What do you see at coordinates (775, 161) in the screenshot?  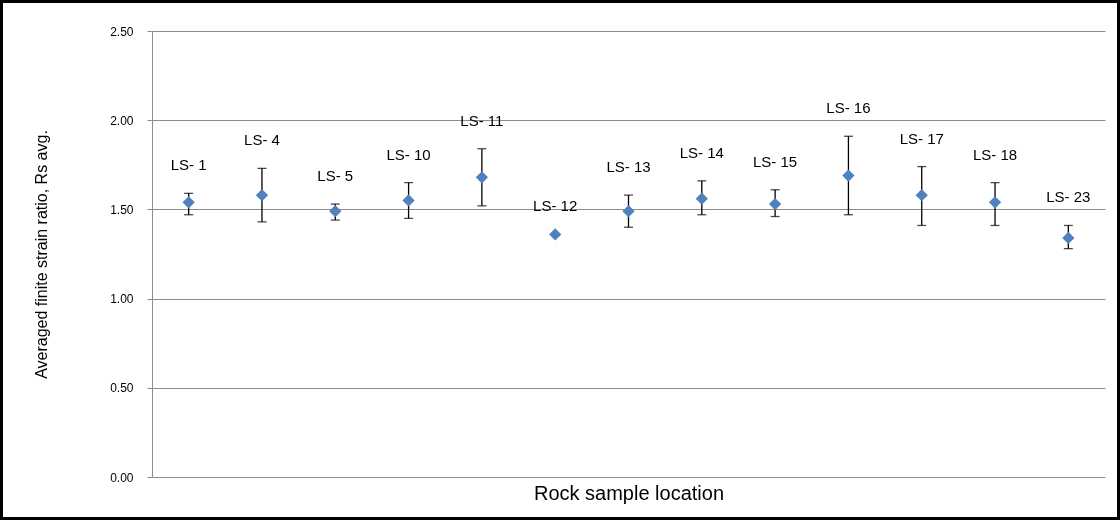 I see `x-tick-label: LS- 15` at bounding box center [775, 161].